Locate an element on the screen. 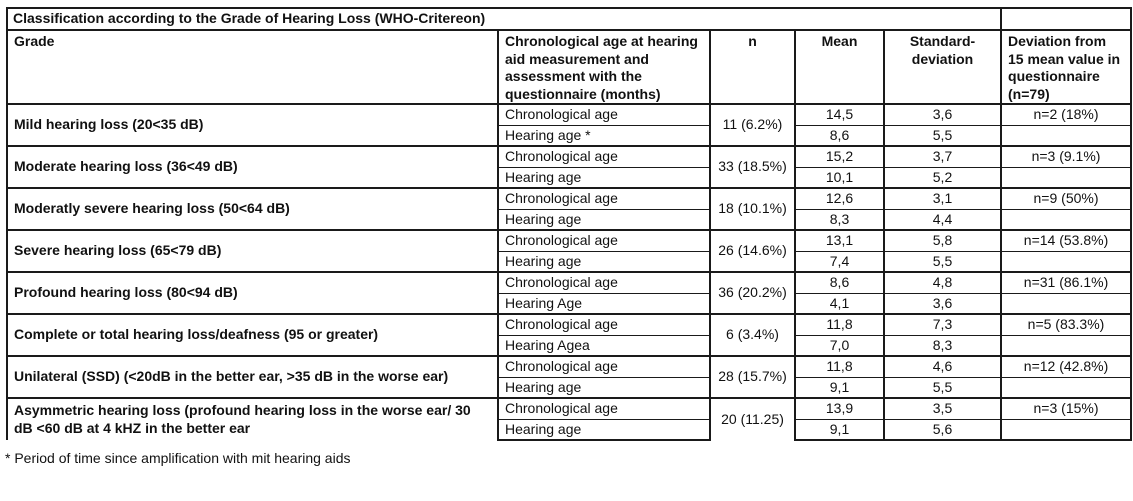 This screenshot has width=1133, height=501. sd-cell: 8,3 is located at coordinates (942, 345).